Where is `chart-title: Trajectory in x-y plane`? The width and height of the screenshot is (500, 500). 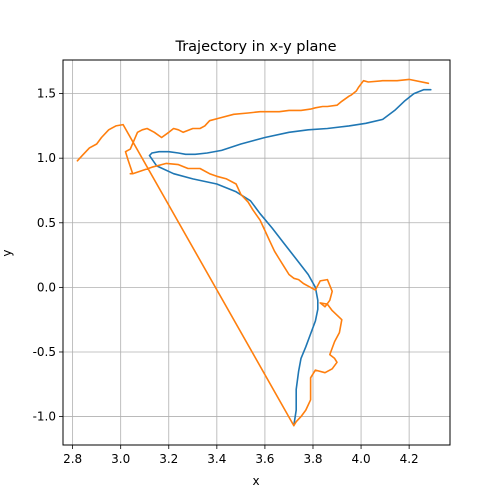
chart-title: Trajectory in x-y plane is located at coordinates (255, 47).